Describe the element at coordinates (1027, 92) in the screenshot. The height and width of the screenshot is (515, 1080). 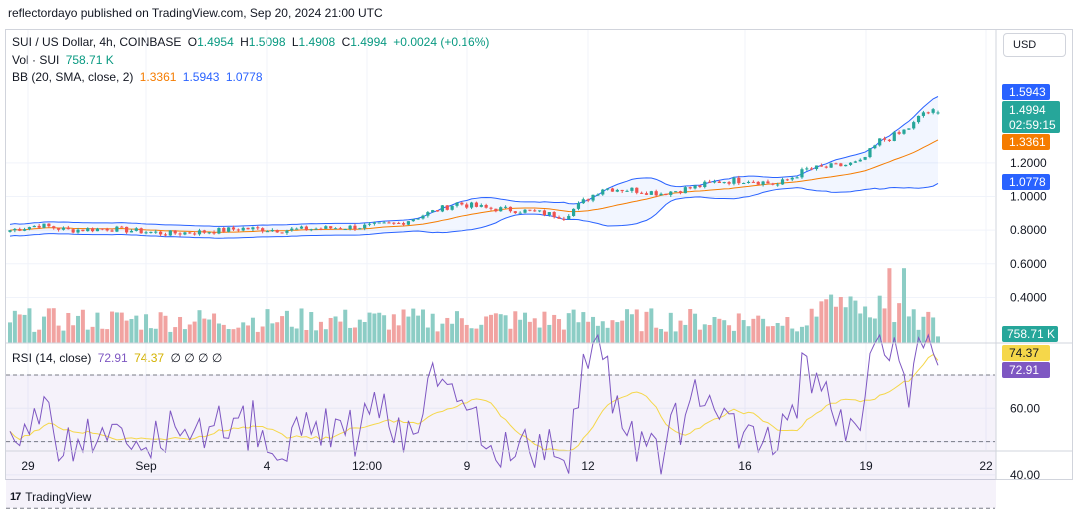
I see `badge-bb-upper: 1.5943` at that location.